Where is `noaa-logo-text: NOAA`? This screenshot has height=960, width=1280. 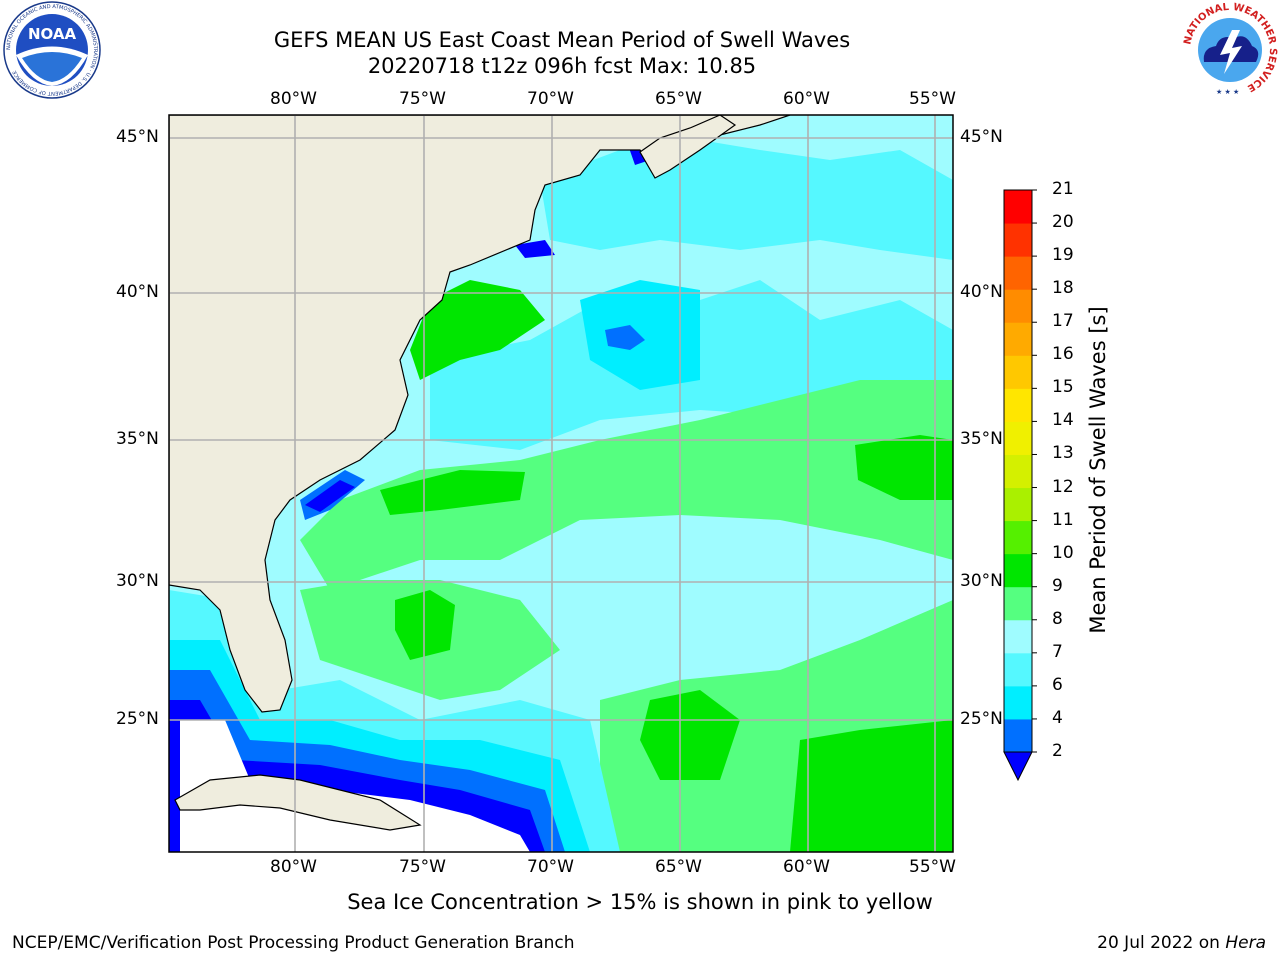
noaa-logo-text: NOAA is located at coordinates (52, 34).